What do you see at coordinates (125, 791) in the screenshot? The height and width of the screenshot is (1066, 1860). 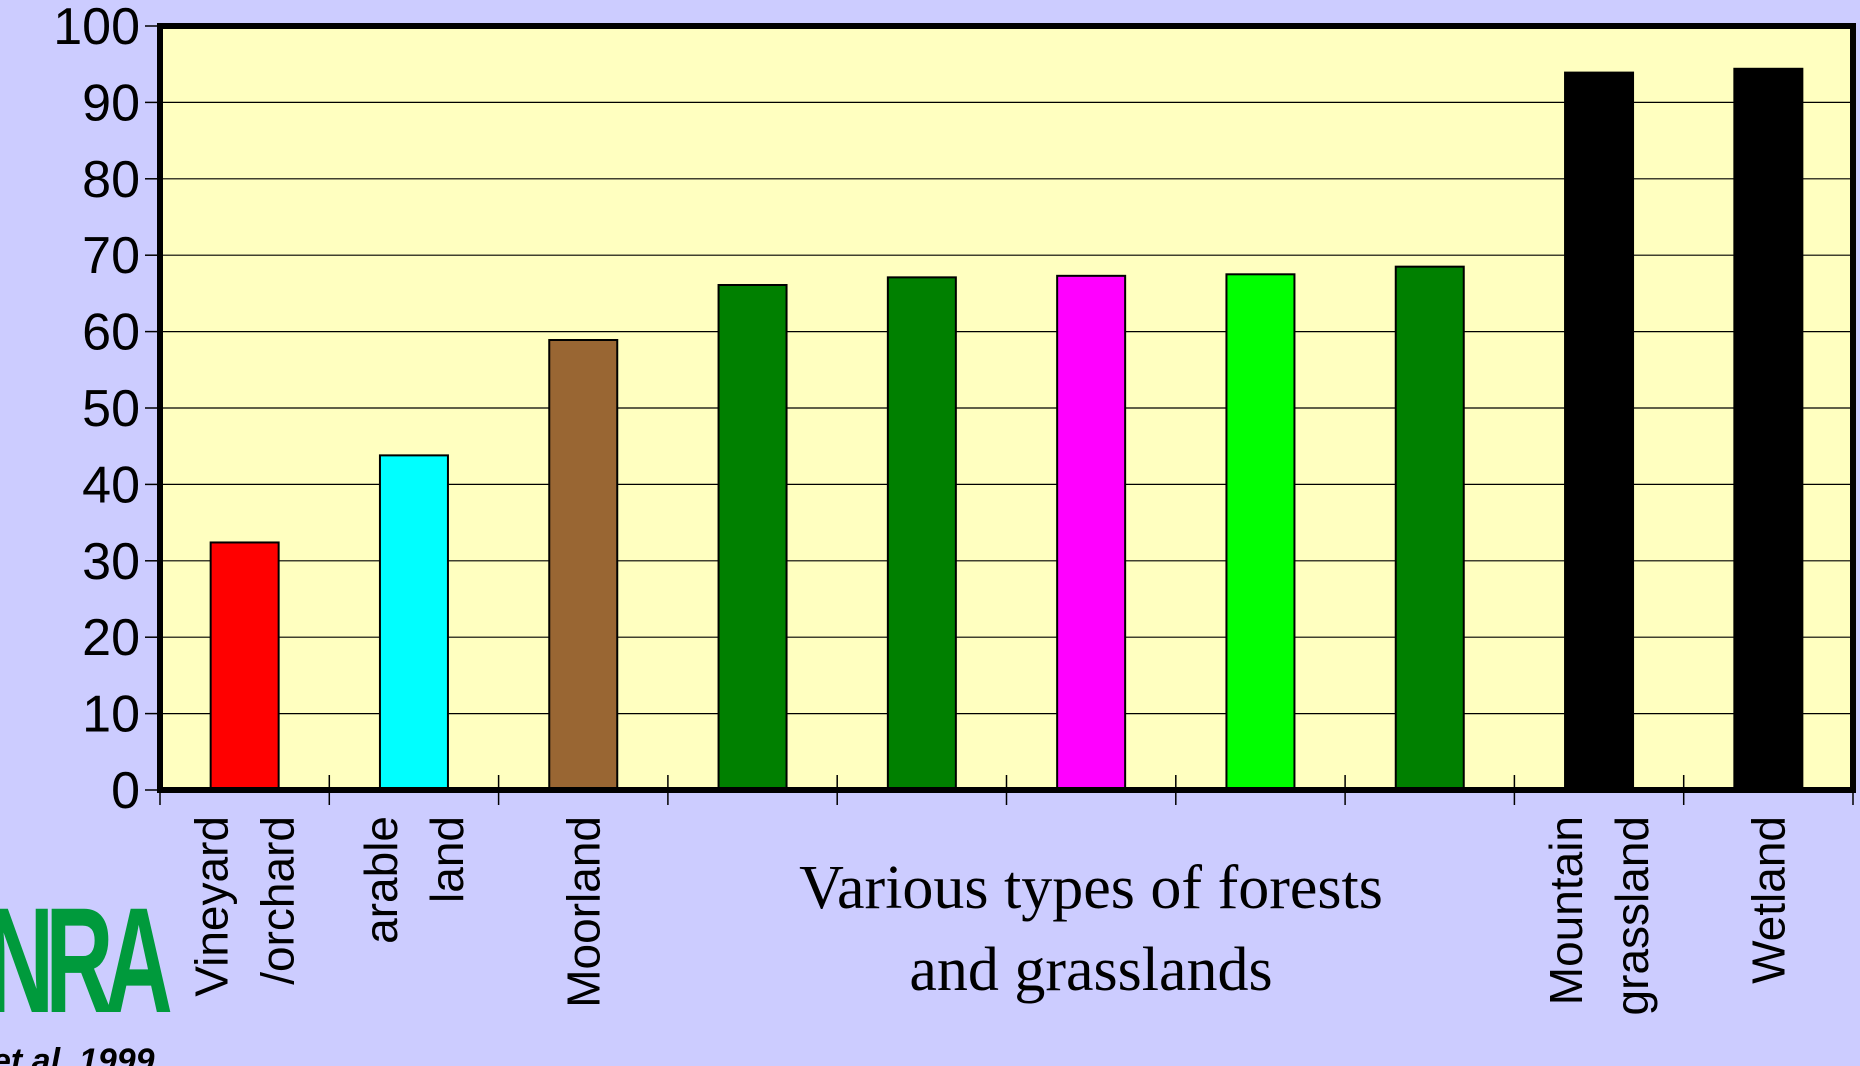 I see `y-tick-label: 0` at bounding box center [125, 791].